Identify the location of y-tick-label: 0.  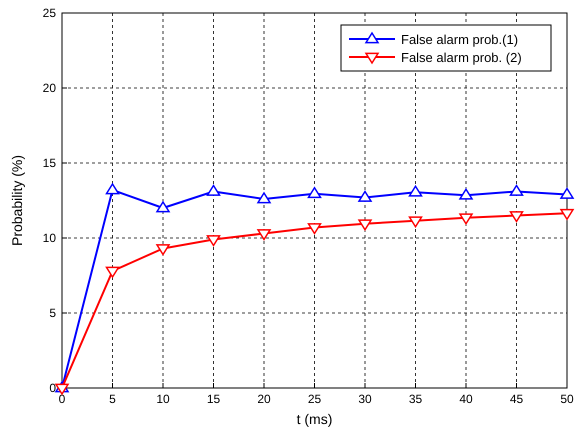
(52, 388).